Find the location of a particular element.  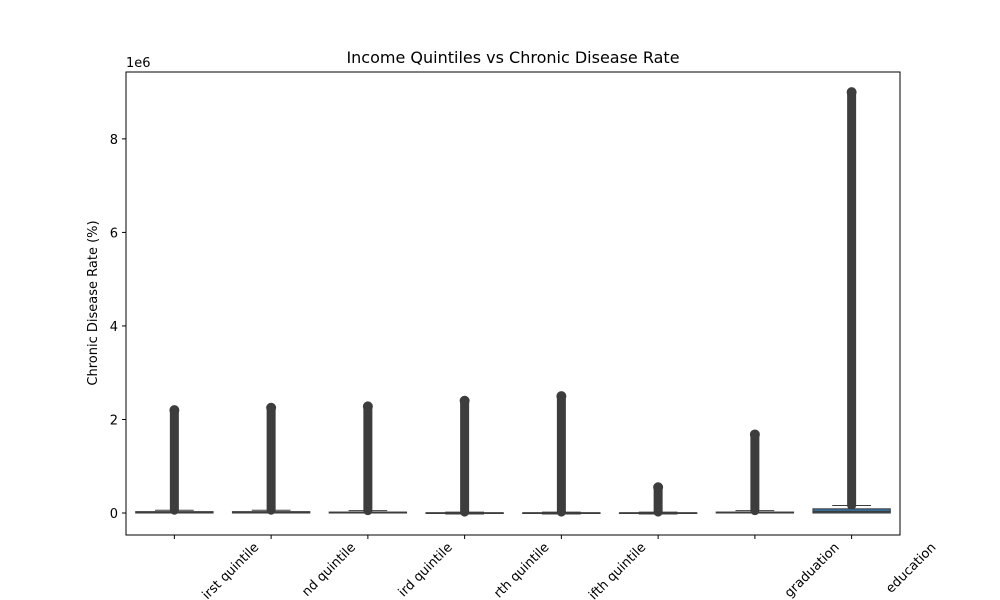

y-axis-label: Chronic Disease Rate (%) is located at coordinates (93, 302).